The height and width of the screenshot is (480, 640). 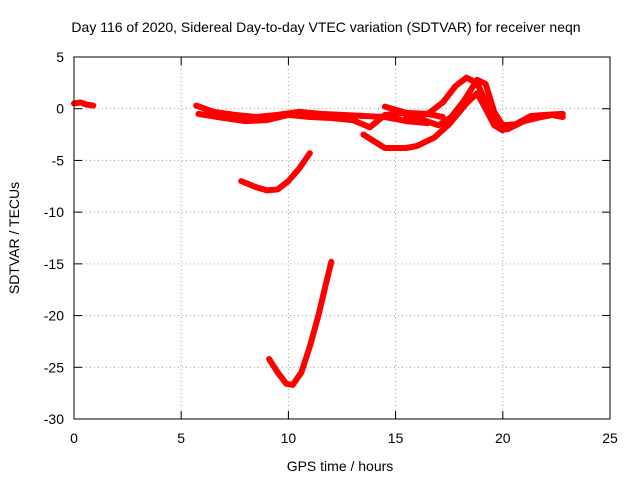 What do you see at coordinates (340, 466) in the screenshot?
I see `x-axis-label: GPS time / hours` at bounding box center [340, 466].